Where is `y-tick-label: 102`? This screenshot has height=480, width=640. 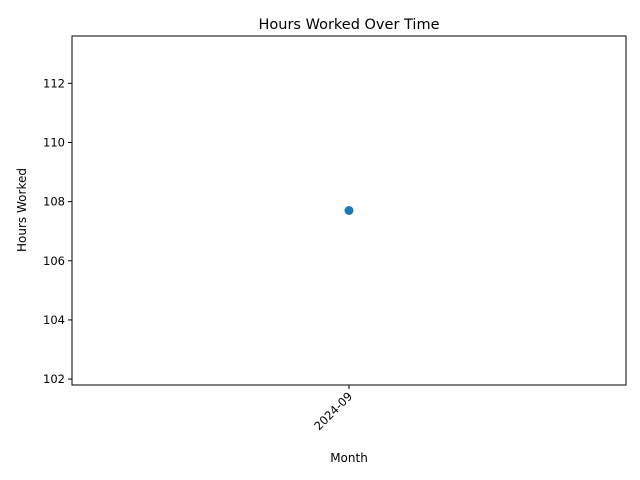
y-tick-label: 102 is located at coordinates (54, 379).